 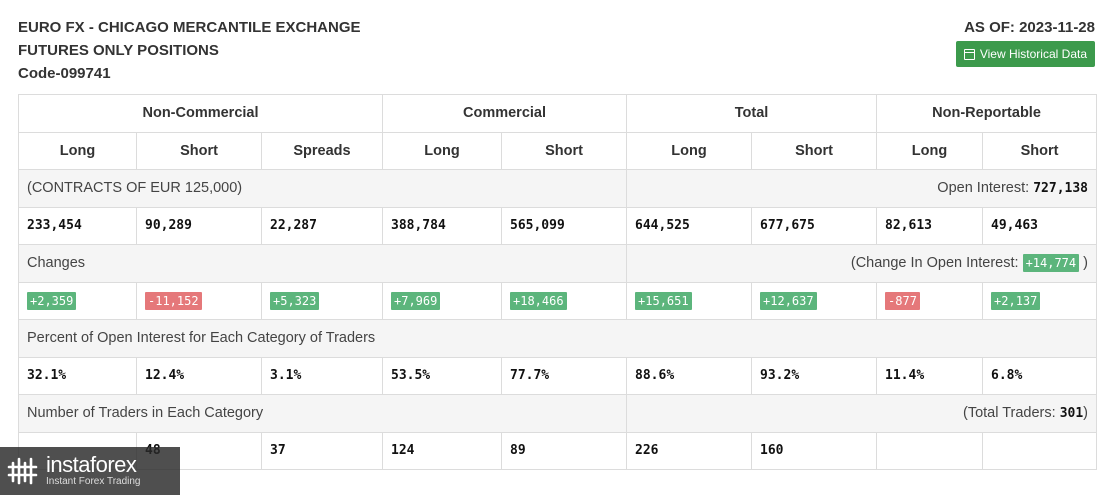 I want to click on instaforex-watermark: instaforex Instant Forex Trading, so click(x=90, y=471).